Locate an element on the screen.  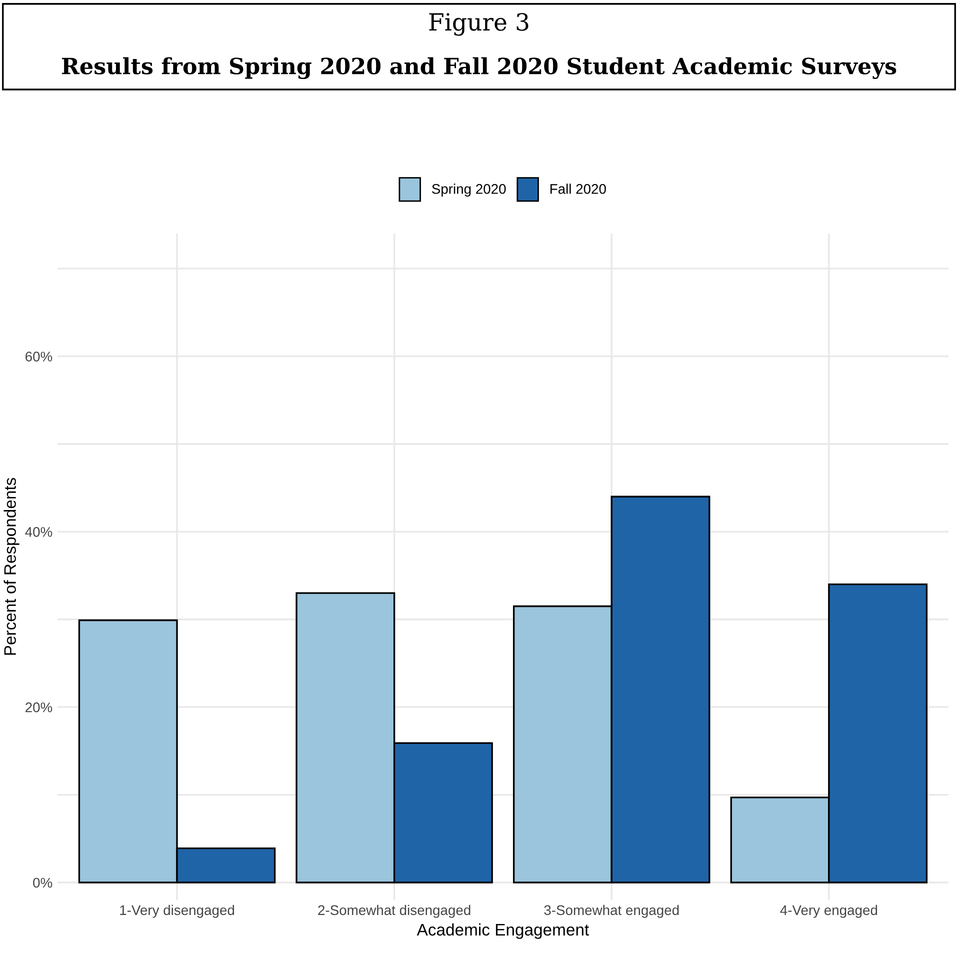
y-tick-label: 60% is located at coordinates (39, 357).